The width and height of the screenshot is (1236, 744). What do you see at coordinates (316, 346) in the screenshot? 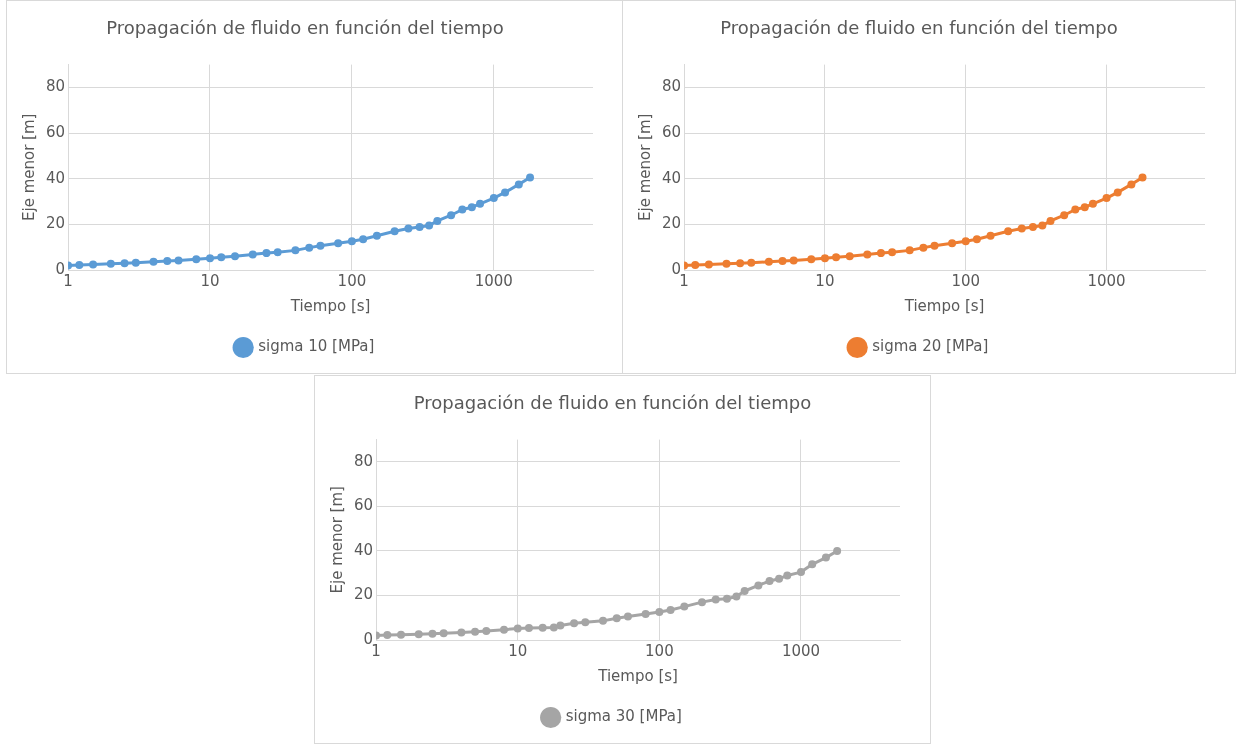
I see `legend-label: sigma 10 [MPa]` at bounding box center [316, 346].